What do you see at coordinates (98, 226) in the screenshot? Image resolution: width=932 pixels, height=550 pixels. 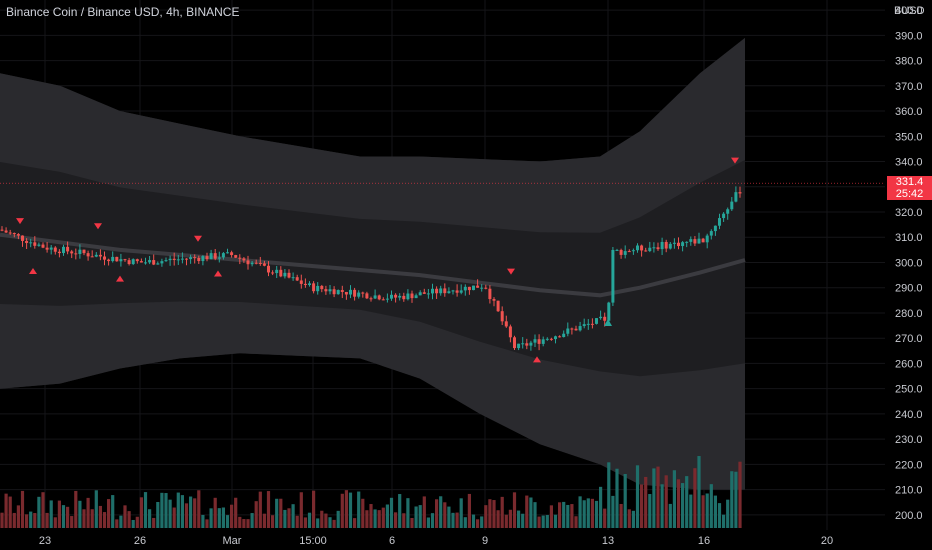 I see `sell-marker-icon` at bounding box center [98, 226].